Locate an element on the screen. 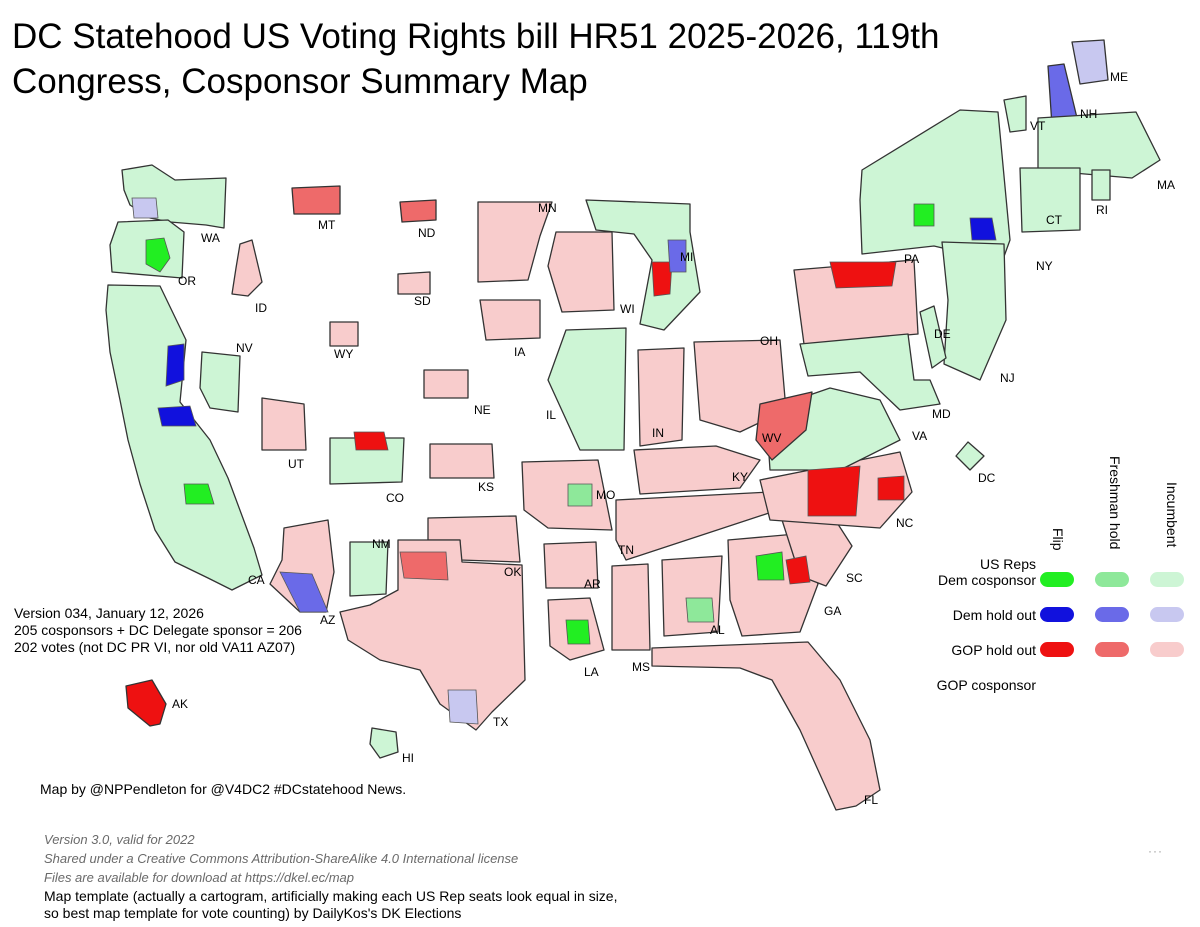 This screenshot has height=927, width=1200. label-DC: DC is located at coordinates (987, 478).